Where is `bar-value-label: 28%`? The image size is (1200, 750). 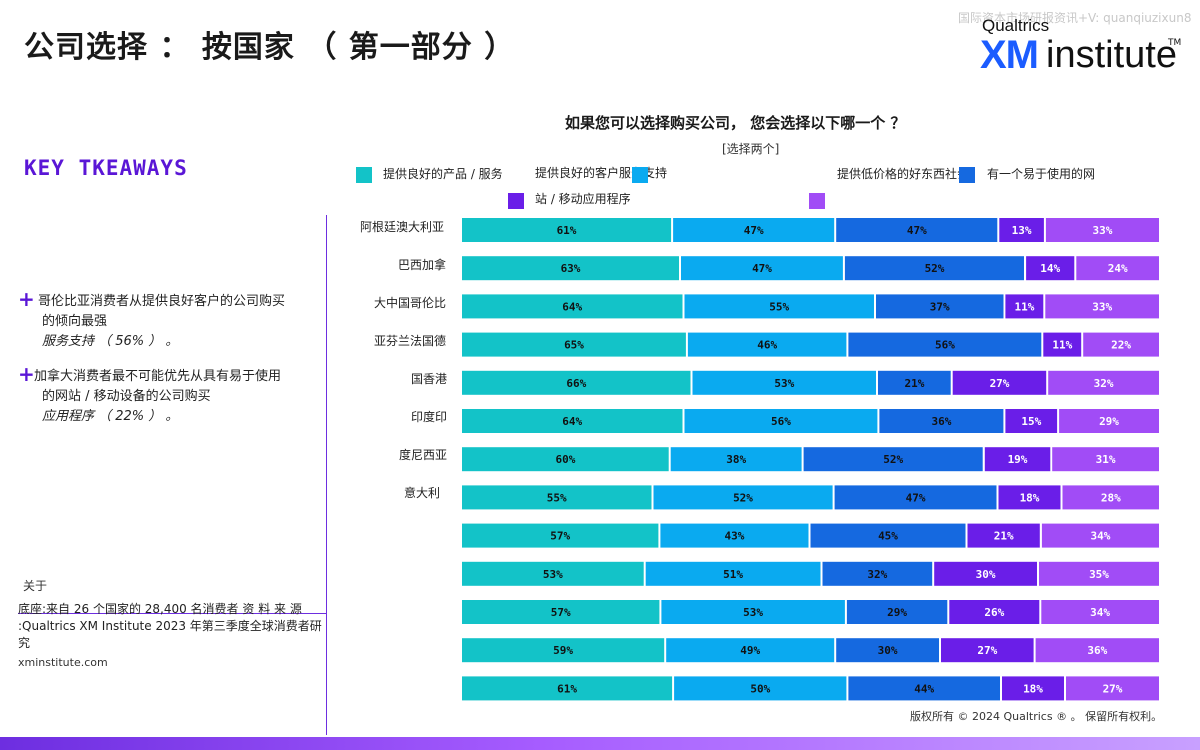 bar-value-label: 28% is located at coordinates (1111, 497).